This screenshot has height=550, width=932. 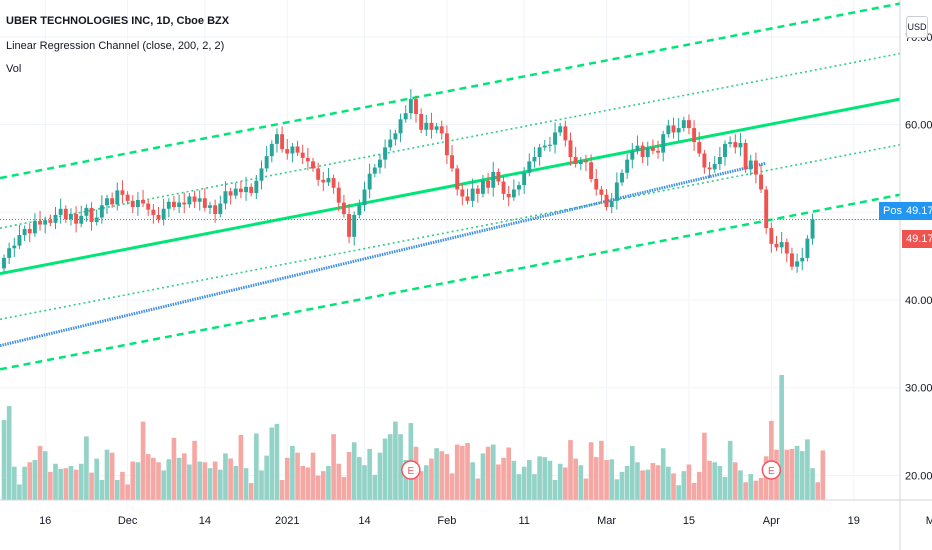 What do you see at coordinates (287, 521) in the screenshot?
I see `time-tick-label: 2021` at bounding box center [287, 521].